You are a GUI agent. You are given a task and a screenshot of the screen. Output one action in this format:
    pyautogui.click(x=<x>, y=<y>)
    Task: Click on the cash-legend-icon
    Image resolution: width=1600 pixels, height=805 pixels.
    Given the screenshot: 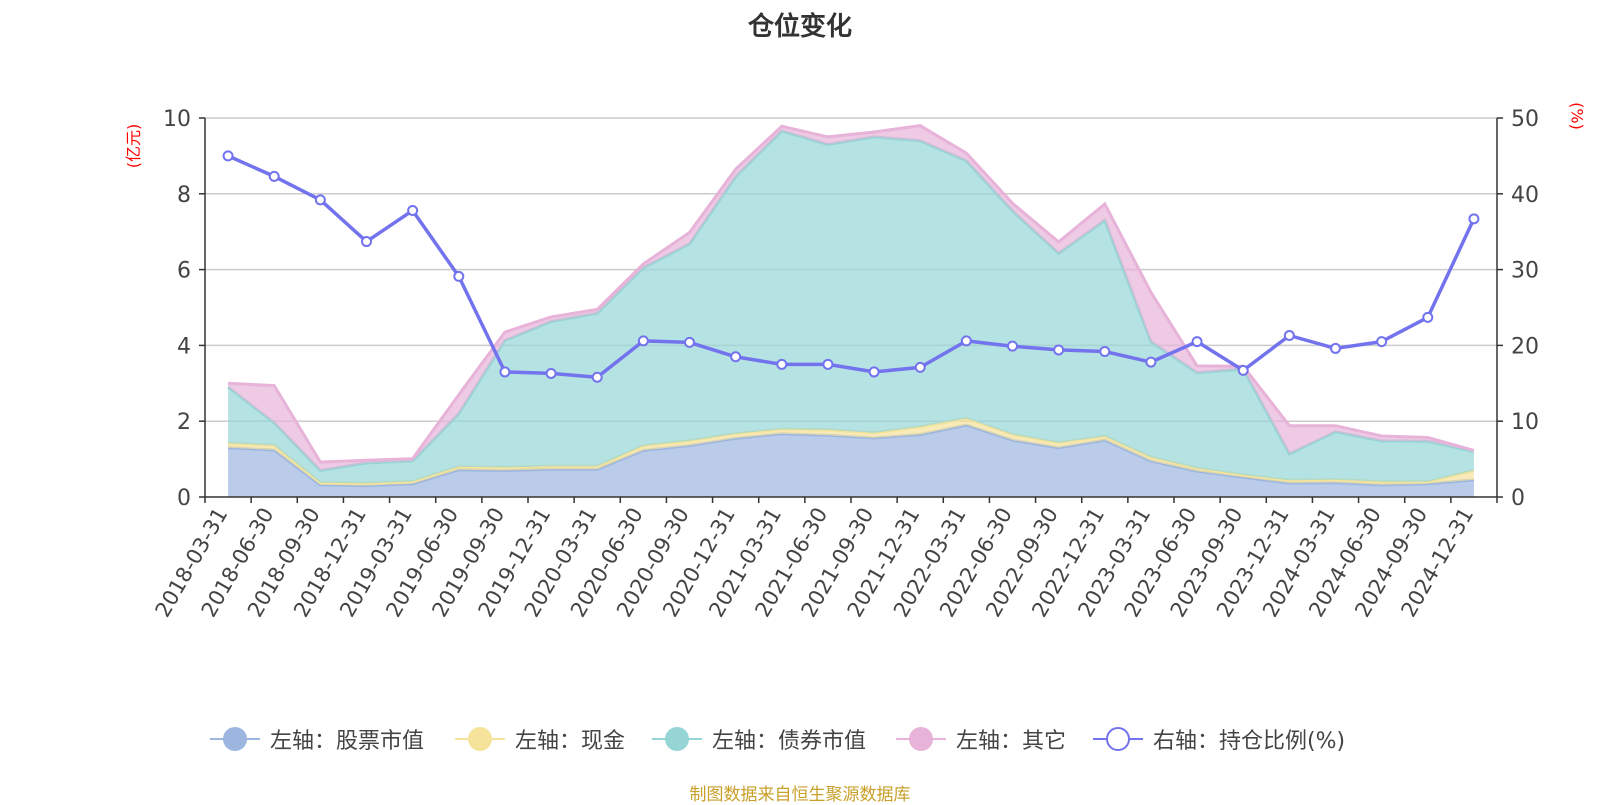 What is the action you would take?
    pyautogui.click(x=480, y=739)
    